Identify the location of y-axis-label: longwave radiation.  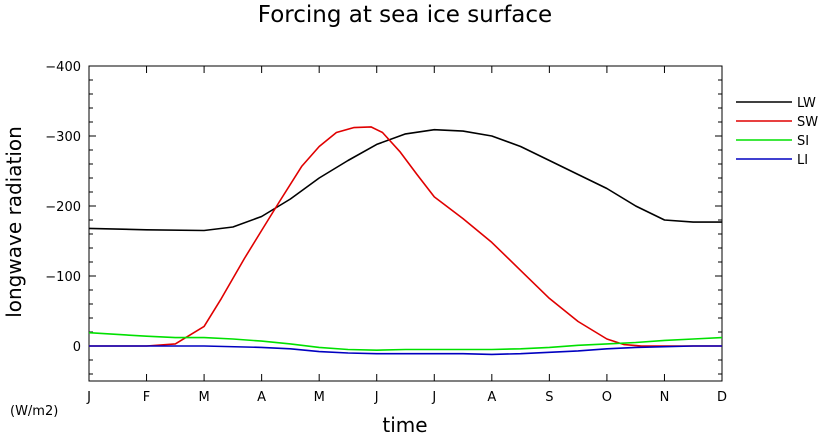
(14, 222).